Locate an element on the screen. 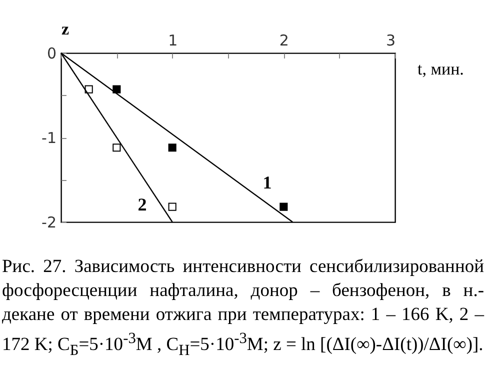 The width and height of the screenshot is (486, 381). x-tick-label: 3 is located at coordinates (391, 41).